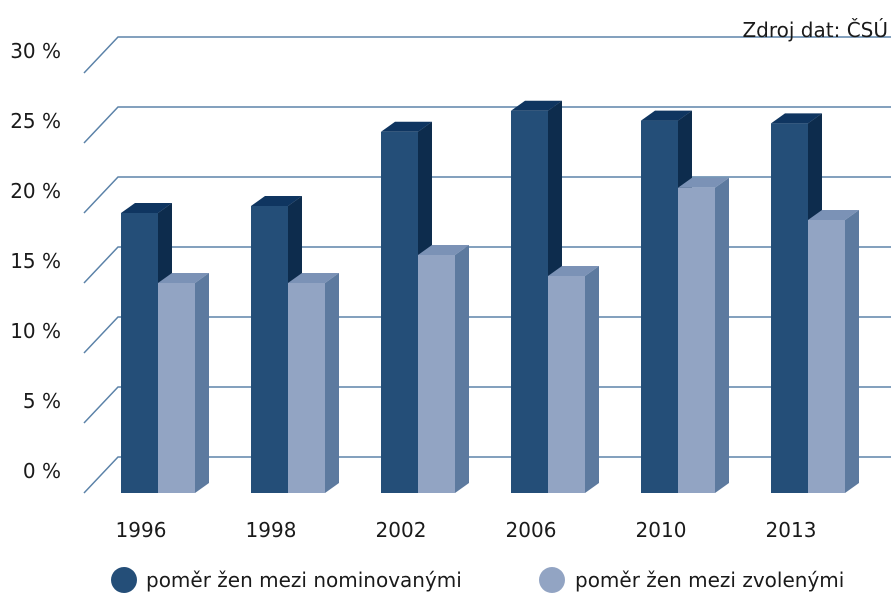 This screenshot has height=595, width=891. I want to click on x-tick-label: 2010, so click(661, 530).